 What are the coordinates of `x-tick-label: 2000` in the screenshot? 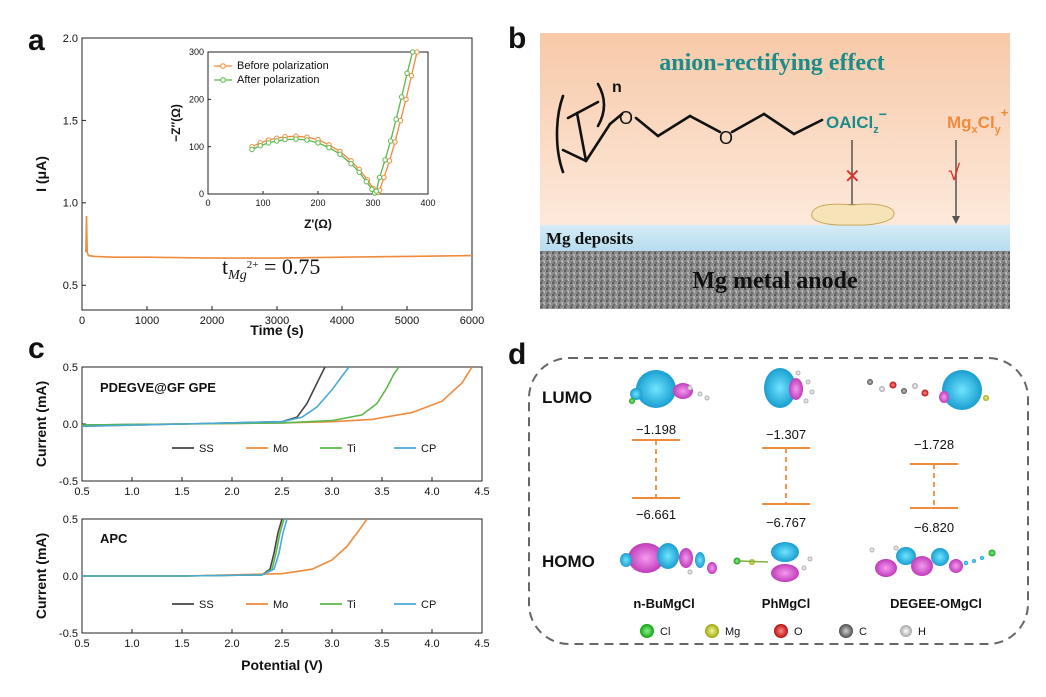 It's located at (212, 321).